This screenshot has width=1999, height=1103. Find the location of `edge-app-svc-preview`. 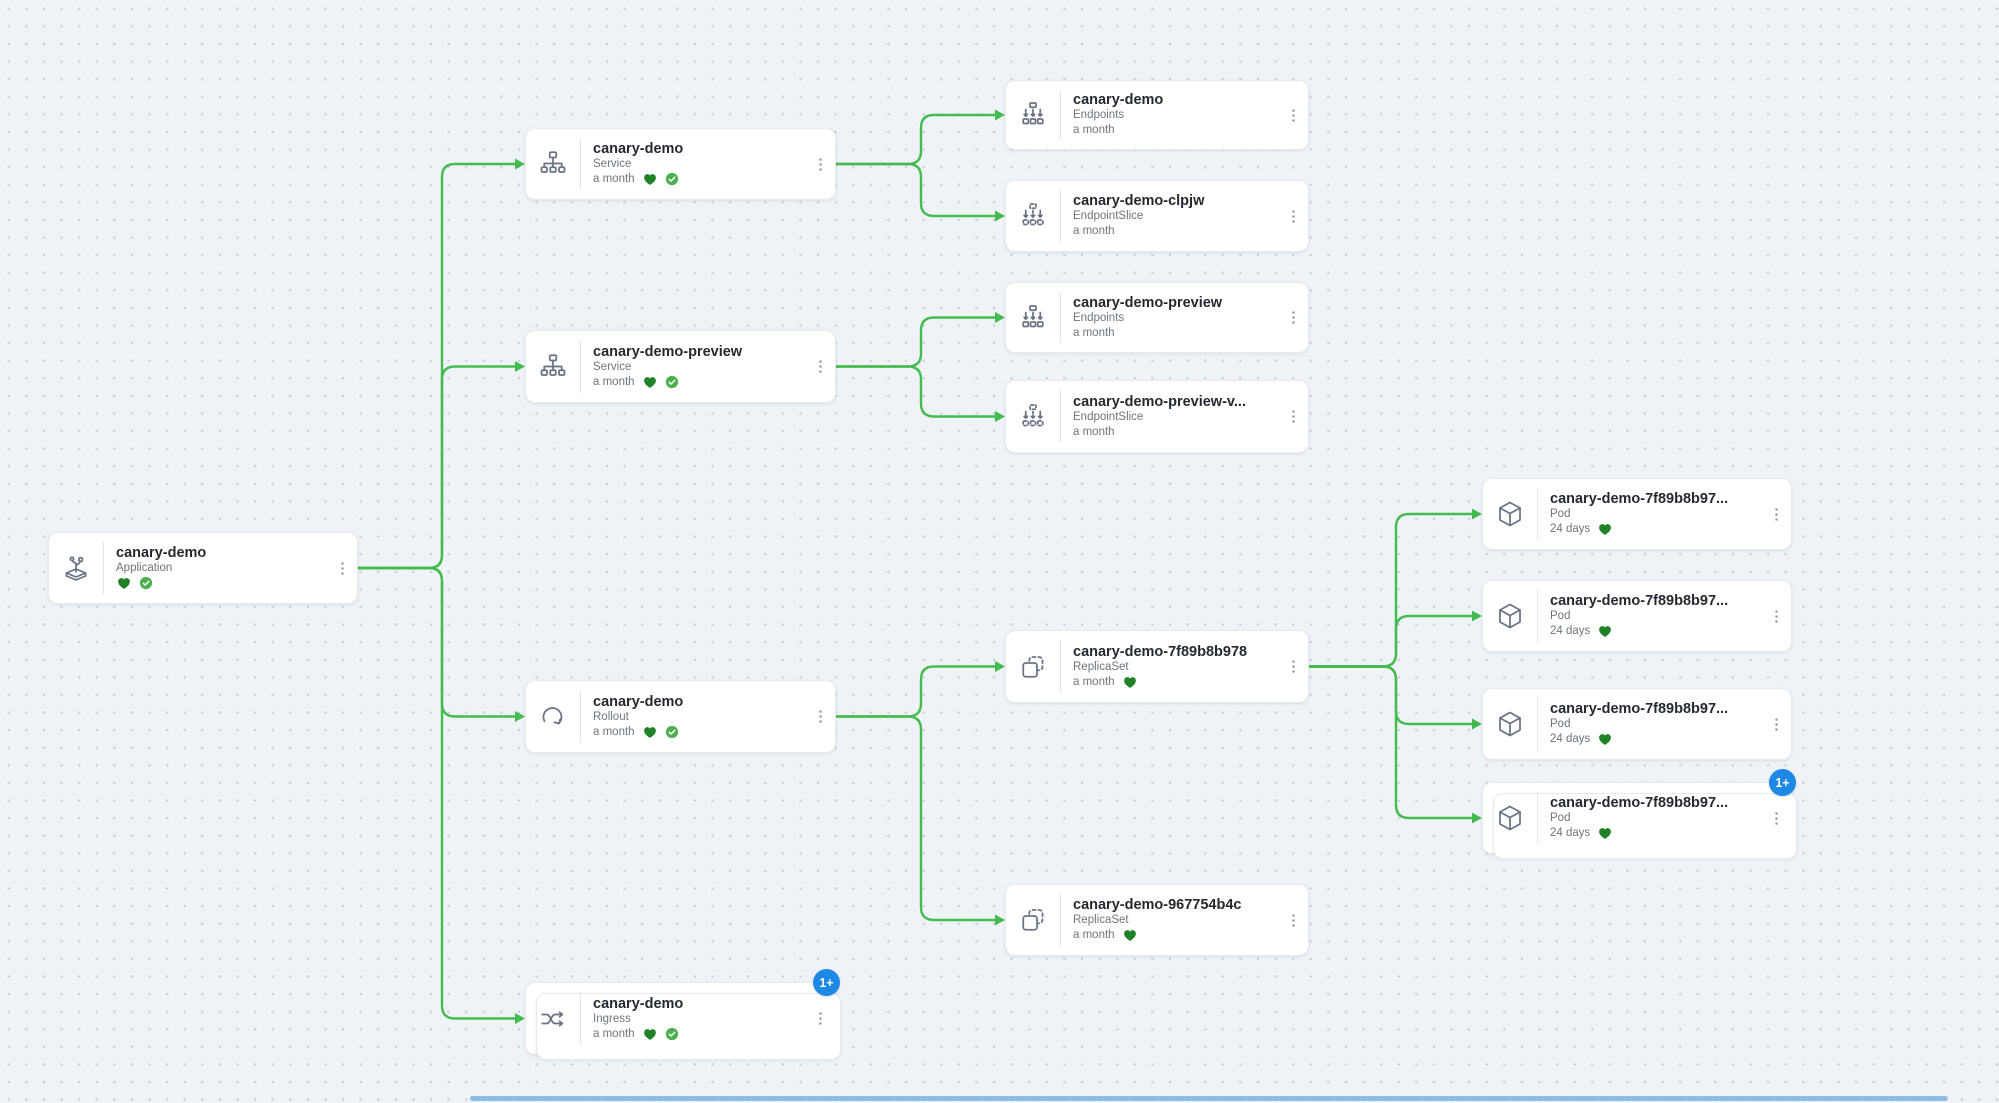

edge-app-svc-preview is located at coordinates (439, 467).